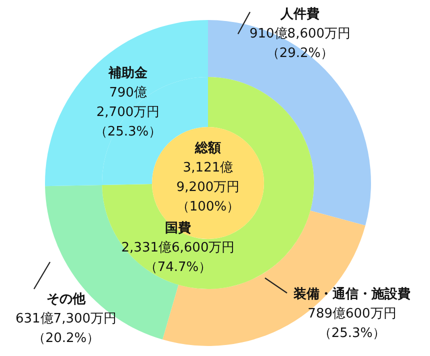 The height and width of the screenshot is (356, 430). Describe the element at coordinates (351, 294) in the screenshot. I see `slice-label: 装備・通信・施設費` at that location.